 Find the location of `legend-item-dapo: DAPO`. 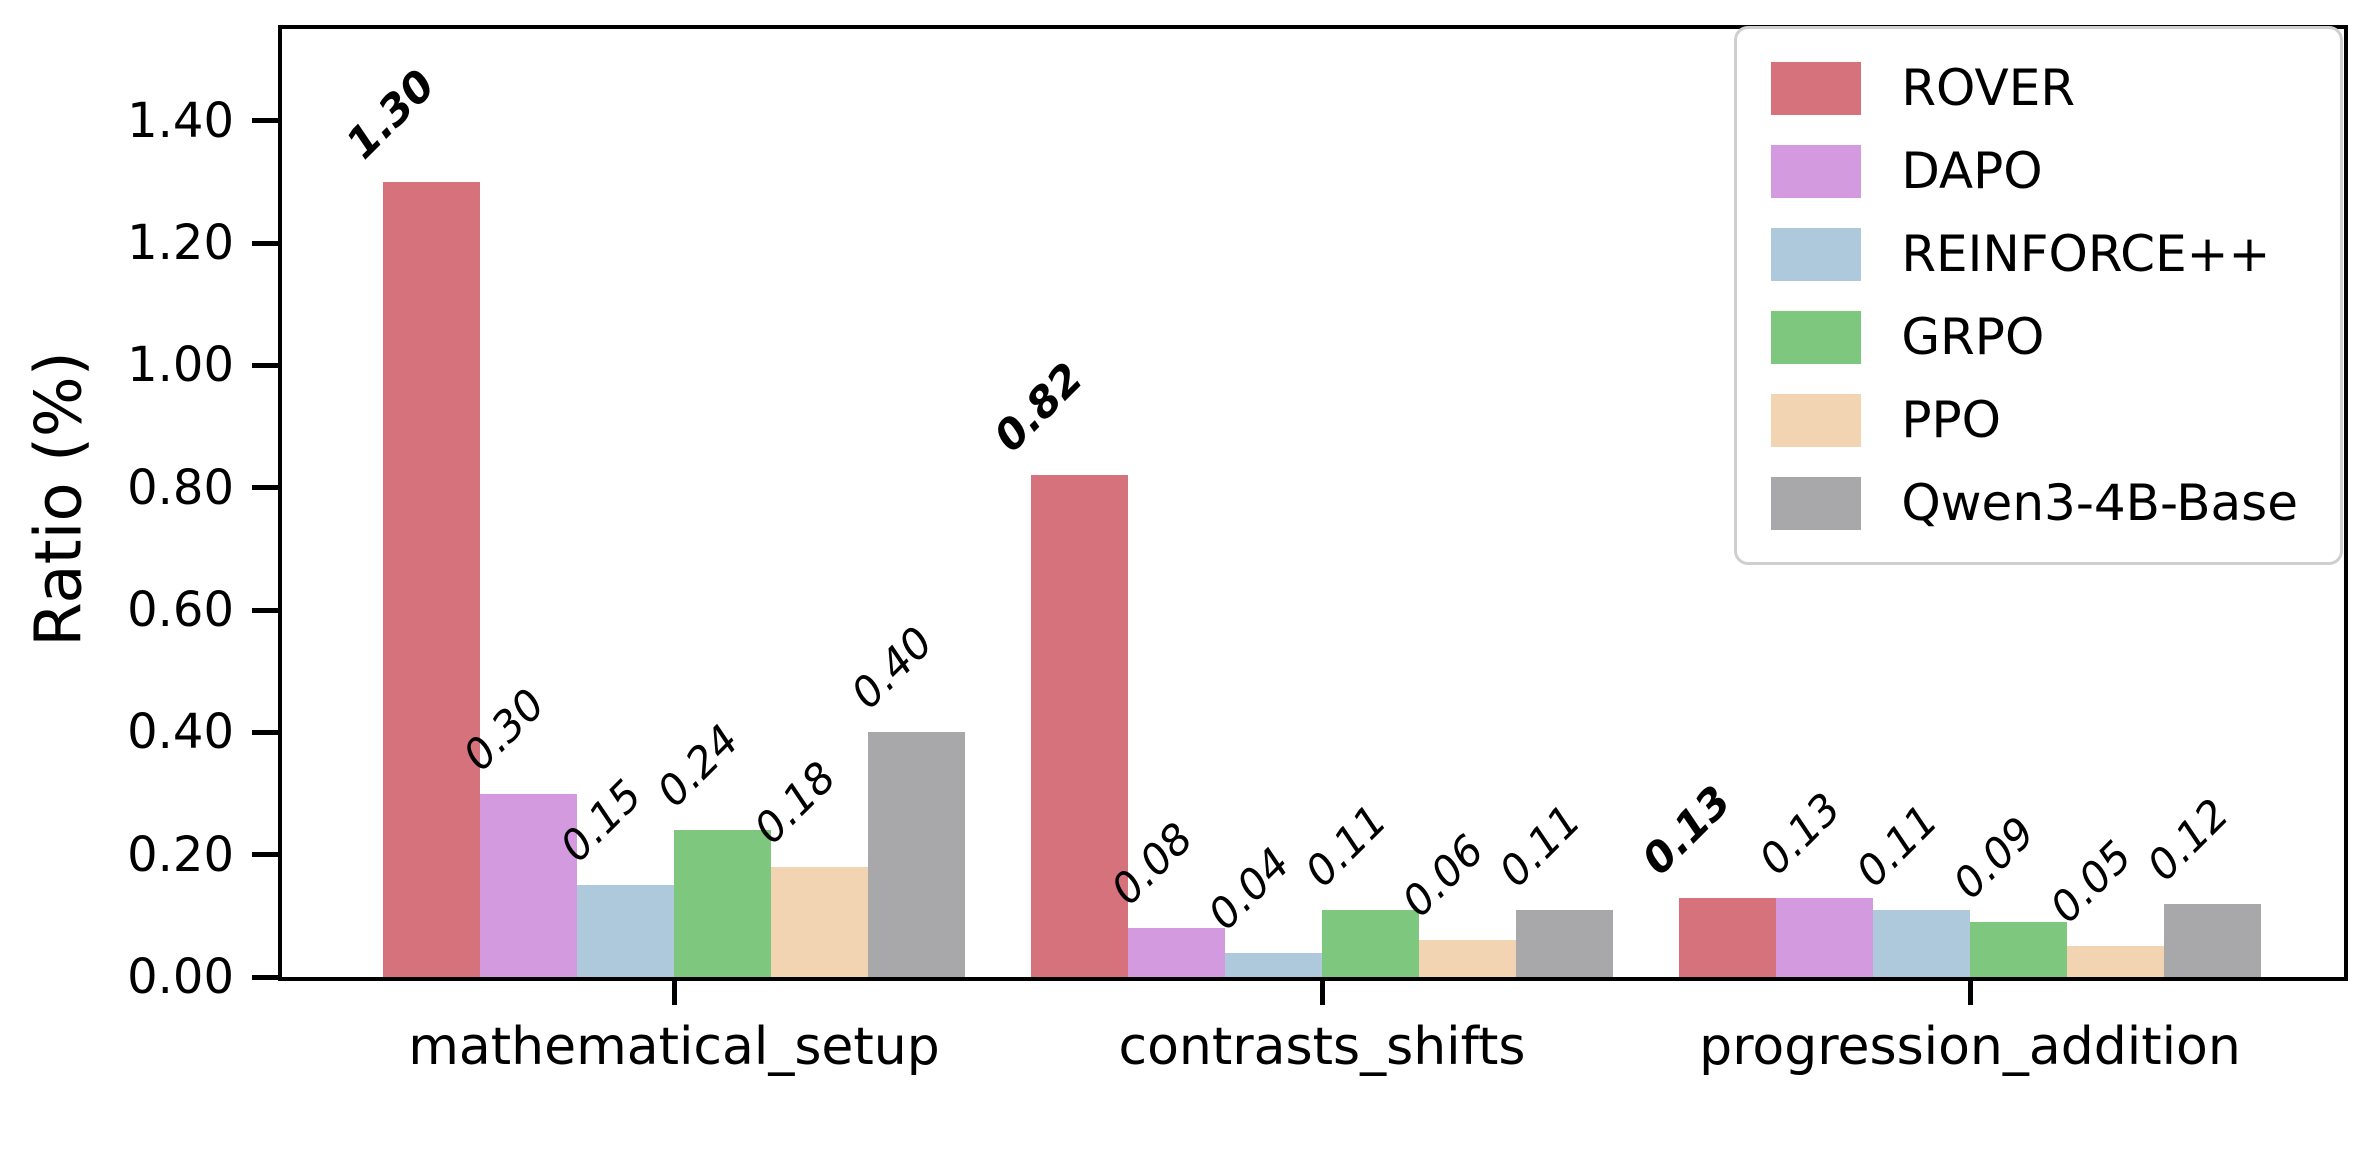

legend-item-dapo: DAPO is located at coordinates (2034, 171).